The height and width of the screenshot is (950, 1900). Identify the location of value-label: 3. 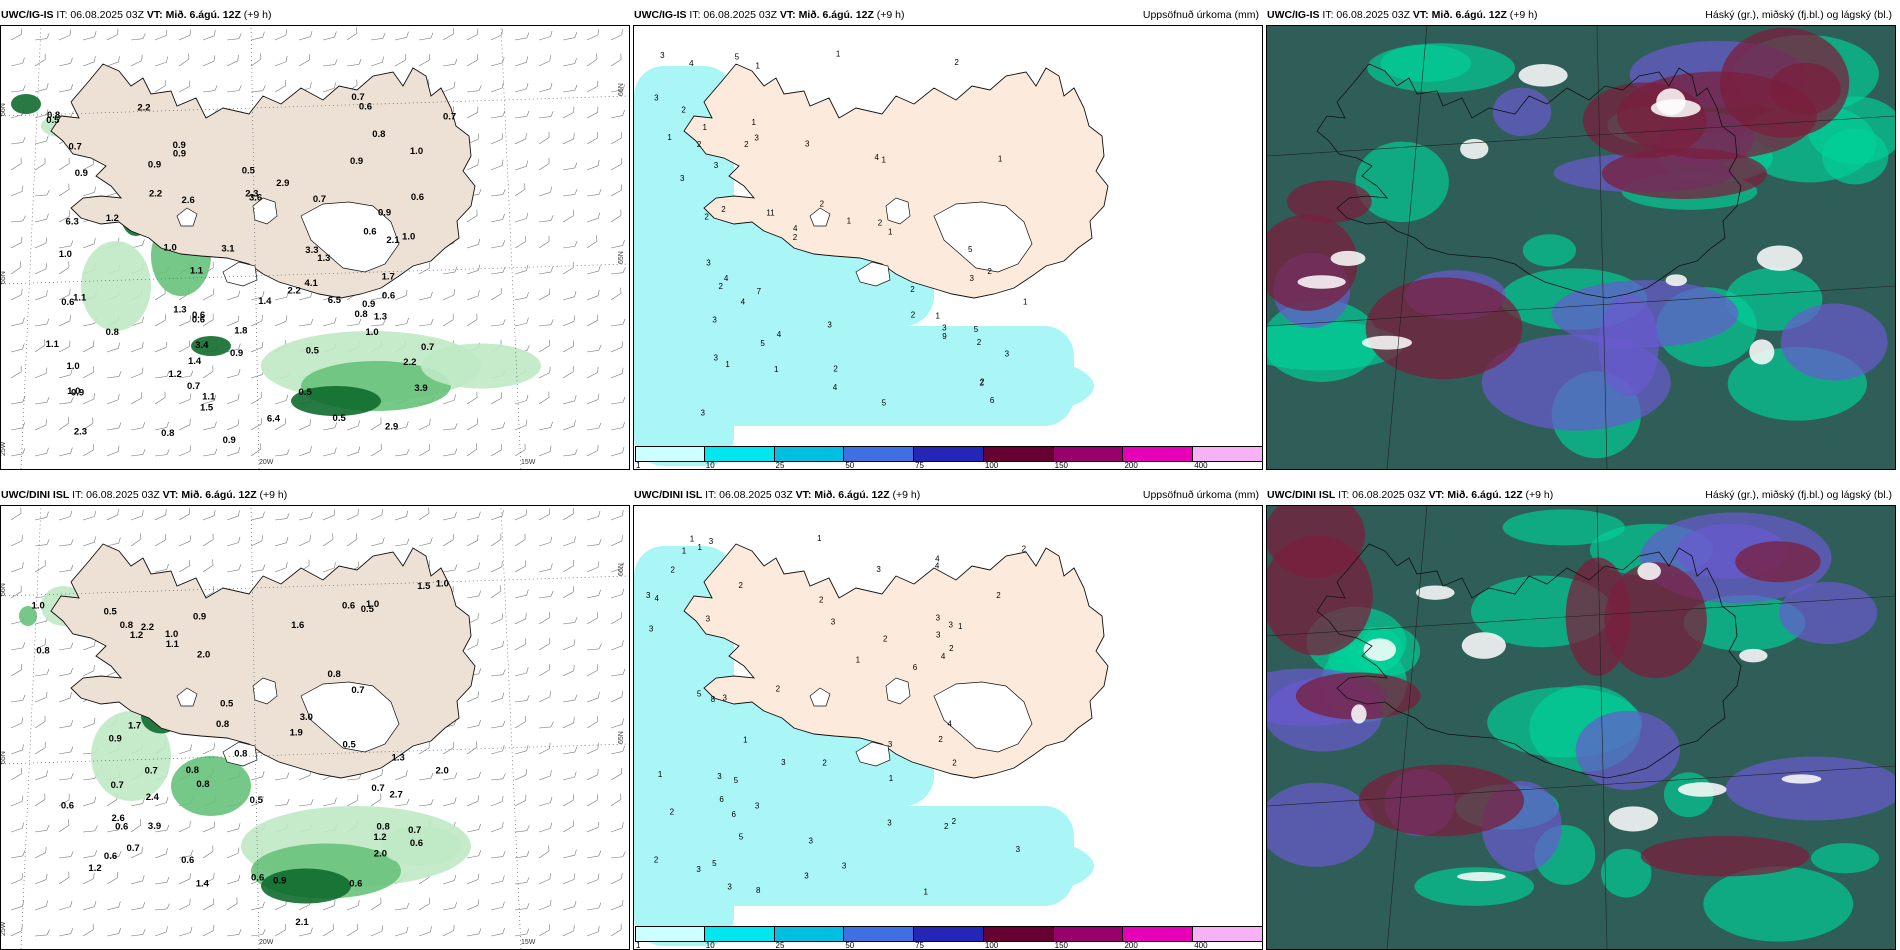
(756, 137).